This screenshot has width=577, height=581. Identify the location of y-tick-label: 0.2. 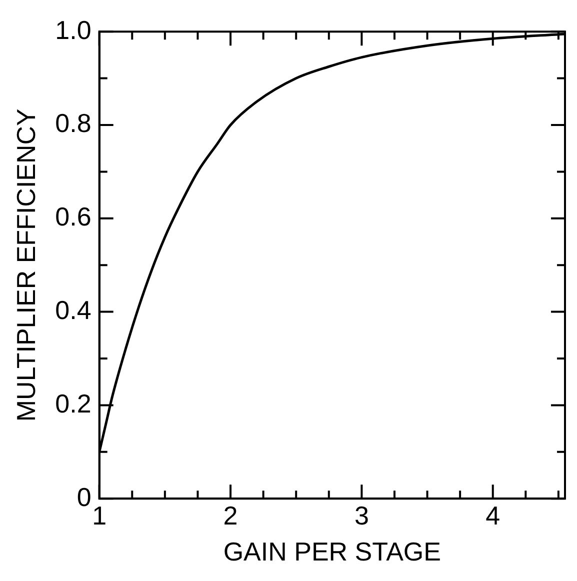
(73, 403).